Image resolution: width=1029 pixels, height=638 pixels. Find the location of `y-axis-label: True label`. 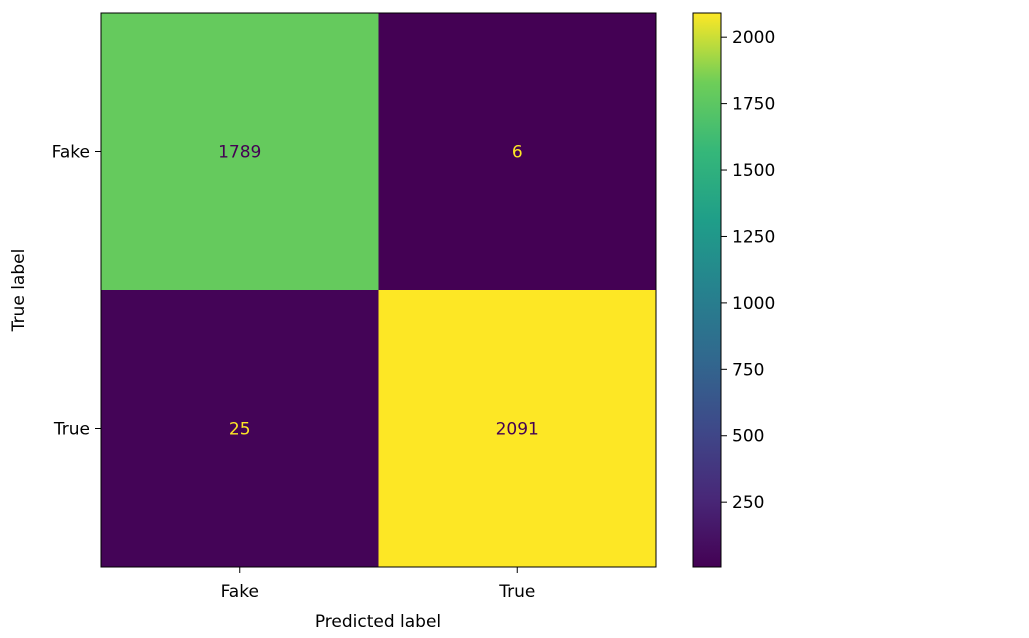

y-axis-label: True label is located at coordinates (19, 291).